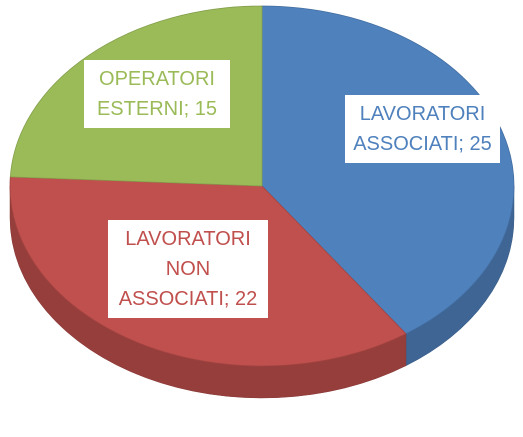  Describe the element at coordinates (188, 269) in the screenshot. I see `data-label: LAVORATORI NON ASSOCIATI; 22` at that location.